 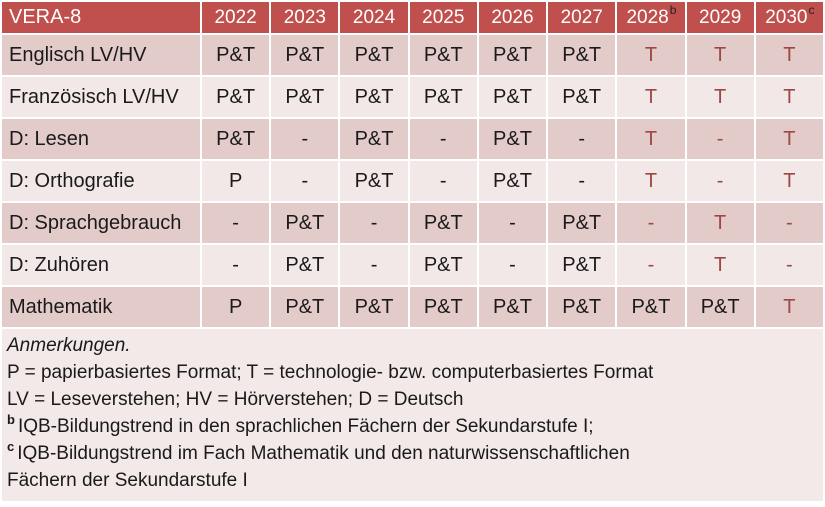 I want to click on row-label-cell: Englisch LV/HV, so click(x=101, y=55).